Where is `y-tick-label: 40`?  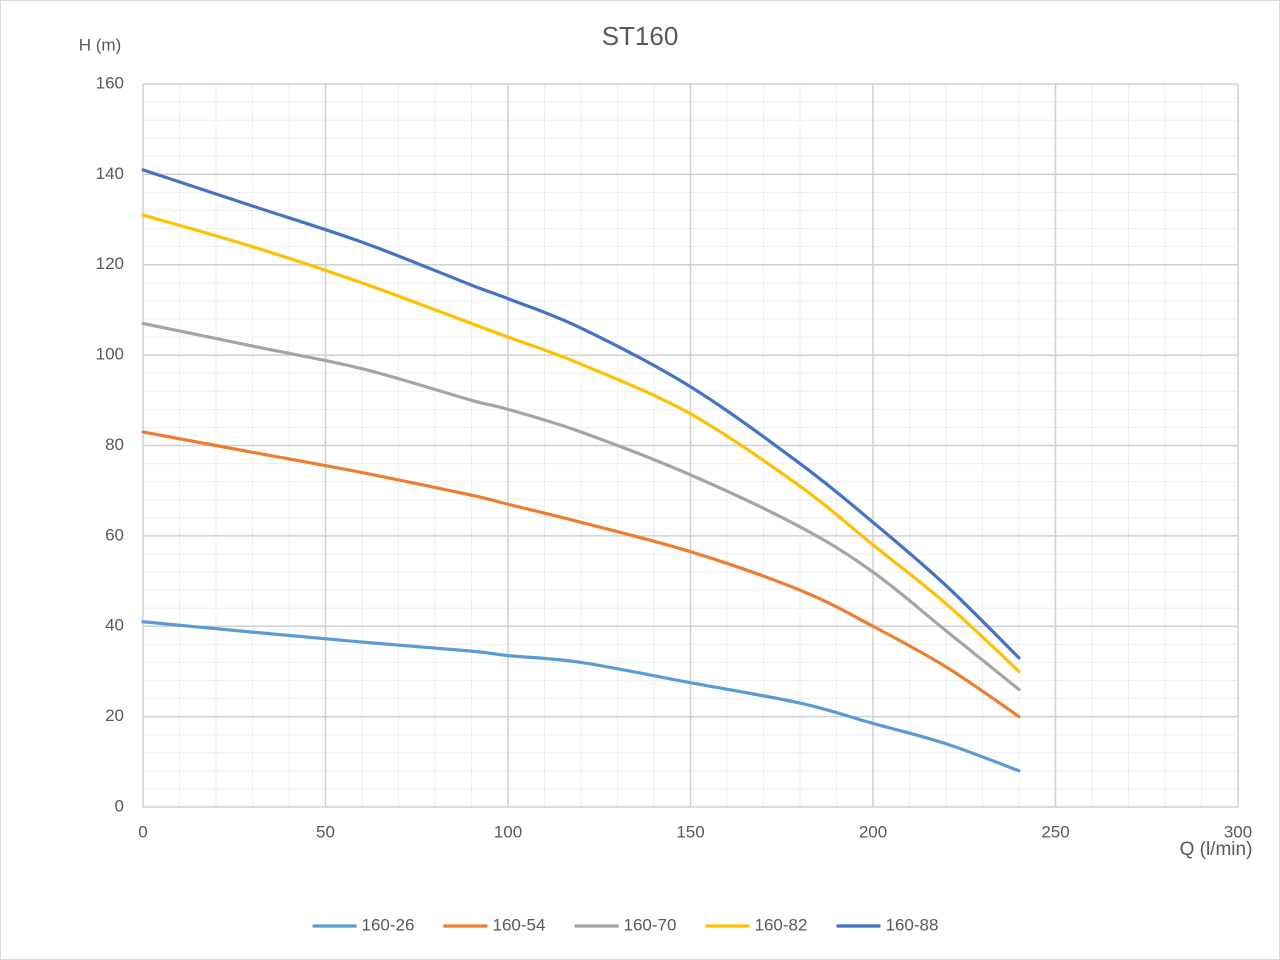
y-tick-label: 40 is located at coordinates (114, 625).